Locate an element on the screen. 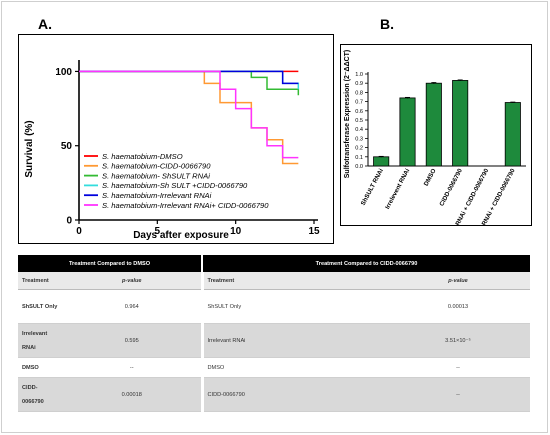 The width and height of the screenshot is (550, 435). bar-y-tick-label: 0.4 is located at coordinates (359, 130).